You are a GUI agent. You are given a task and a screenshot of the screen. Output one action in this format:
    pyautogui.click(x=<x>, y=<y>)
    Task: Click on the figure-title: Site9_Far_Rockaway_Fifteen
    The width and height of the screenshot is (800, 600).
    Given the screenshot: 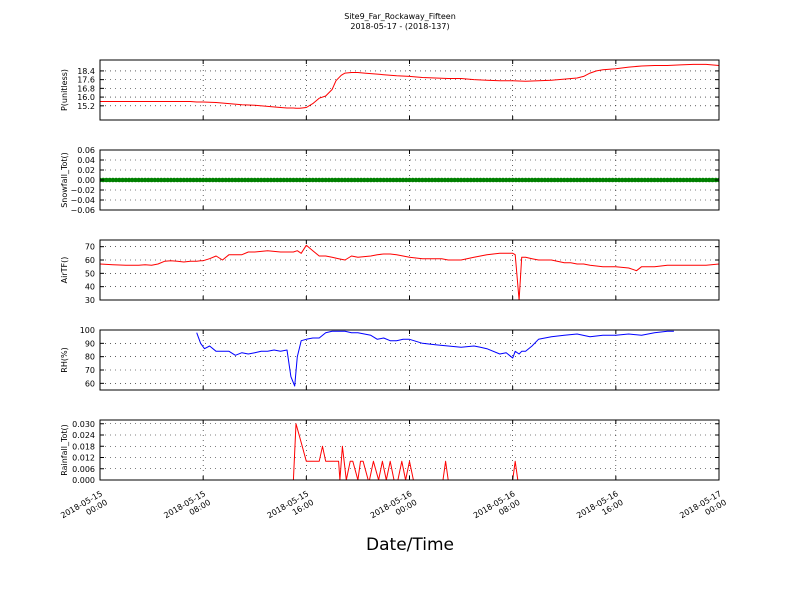 What is the action you would take?
    pyautogui.click(x=400, y=16)
    